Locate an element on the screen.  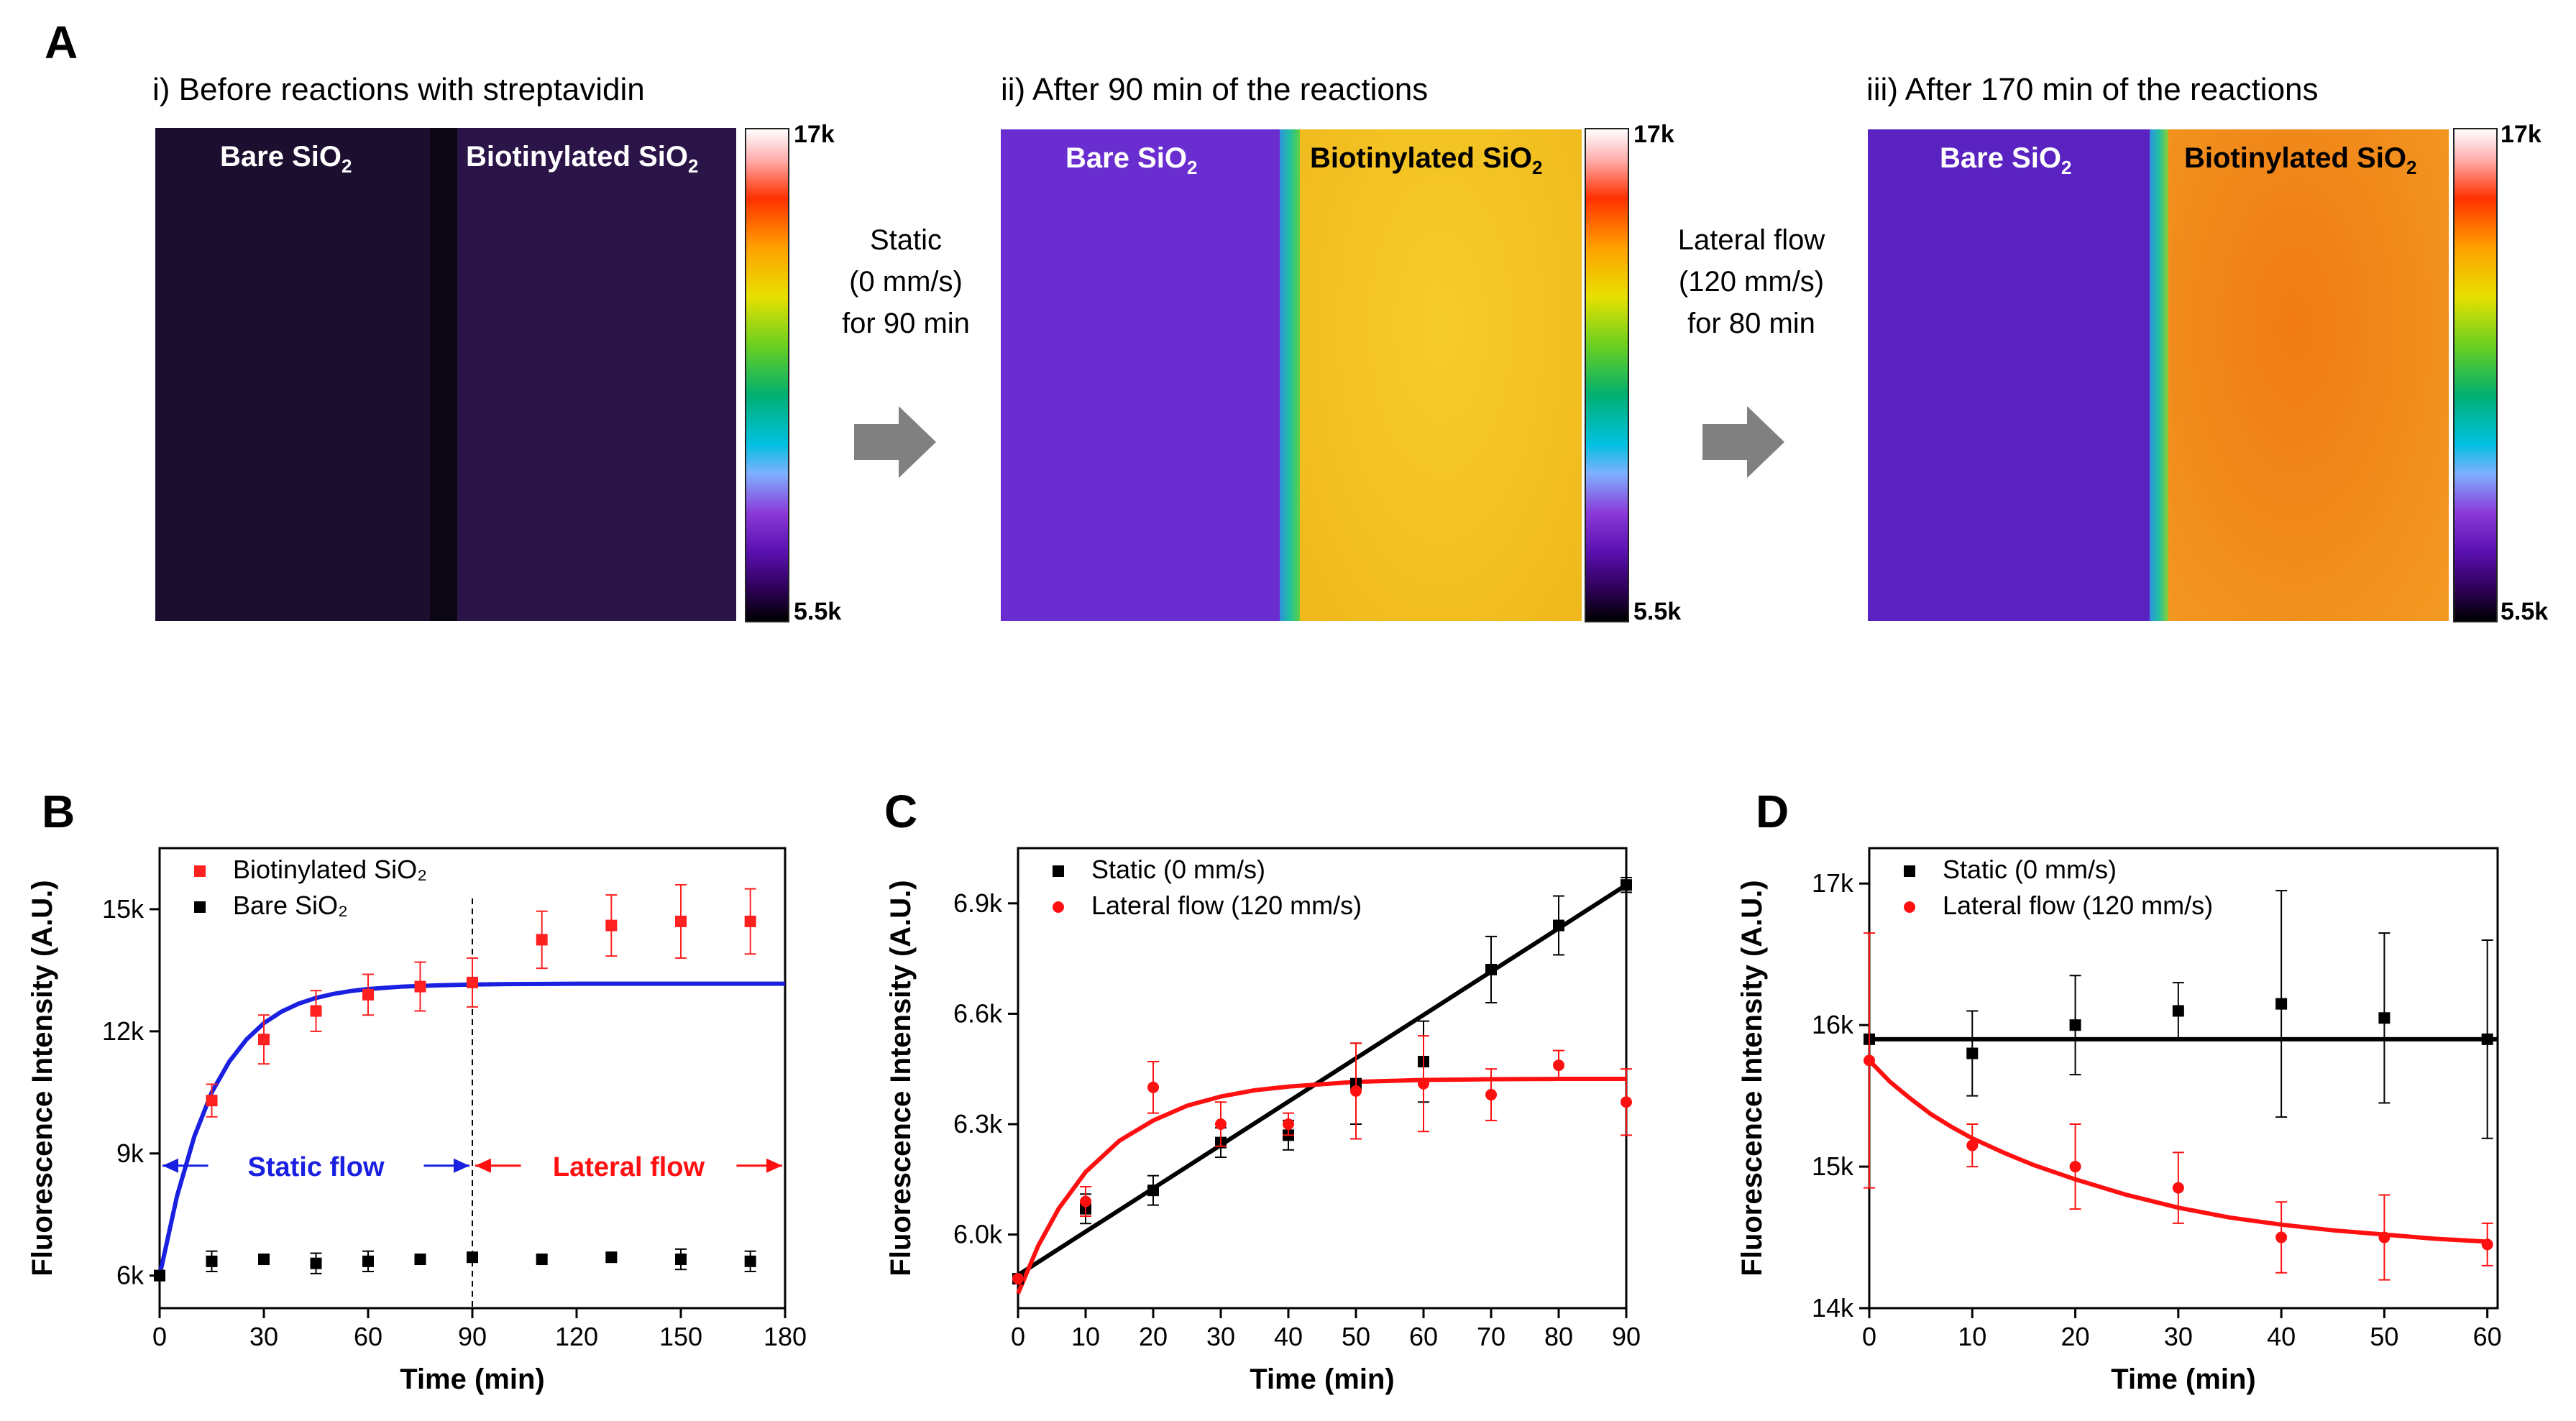
arrow-right-icon-2-body is located at coordinates (1724, 442).